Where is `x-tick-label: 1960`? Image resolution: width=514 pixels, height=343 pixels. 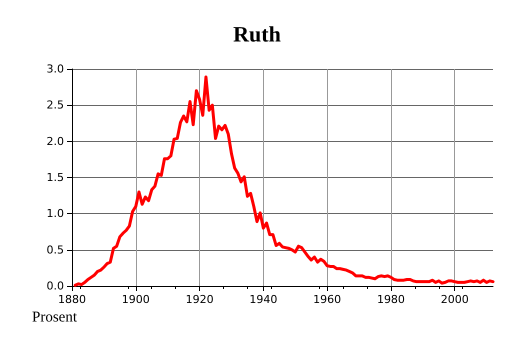 x-tick-label: 1960 is located at coordinates (327, 299).